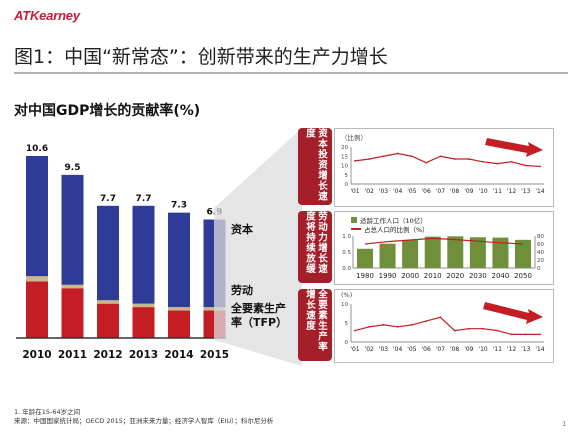  What do you see at coordinates (540, 237) in the screenshot?
I see `right-y-tick-80: 80` at bounding box center [540, 237].